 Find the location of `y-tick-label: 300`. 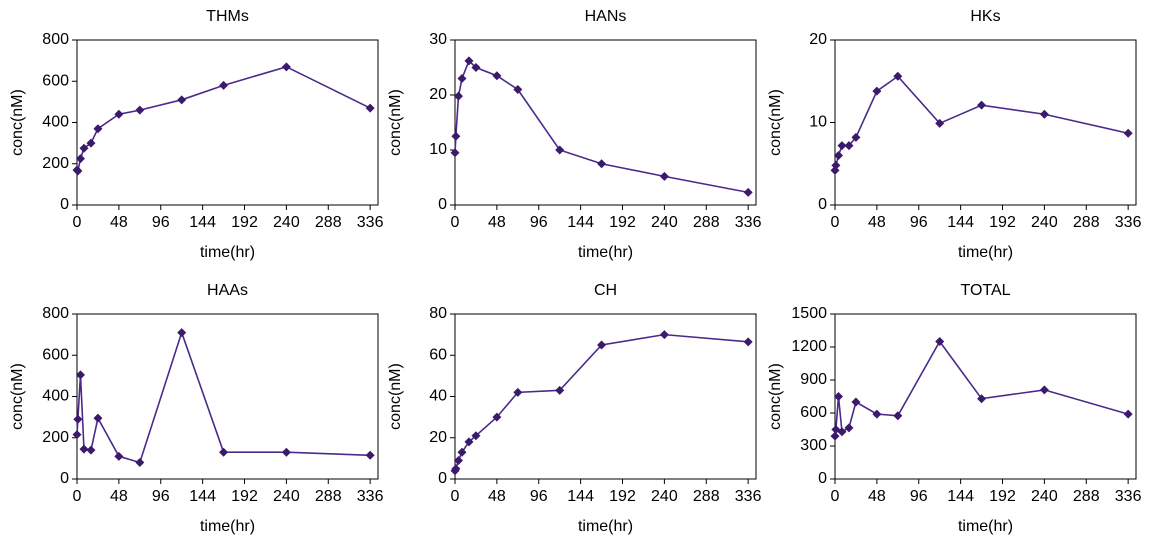

y-tick-label: 300 is located at coordinates (813, 445).